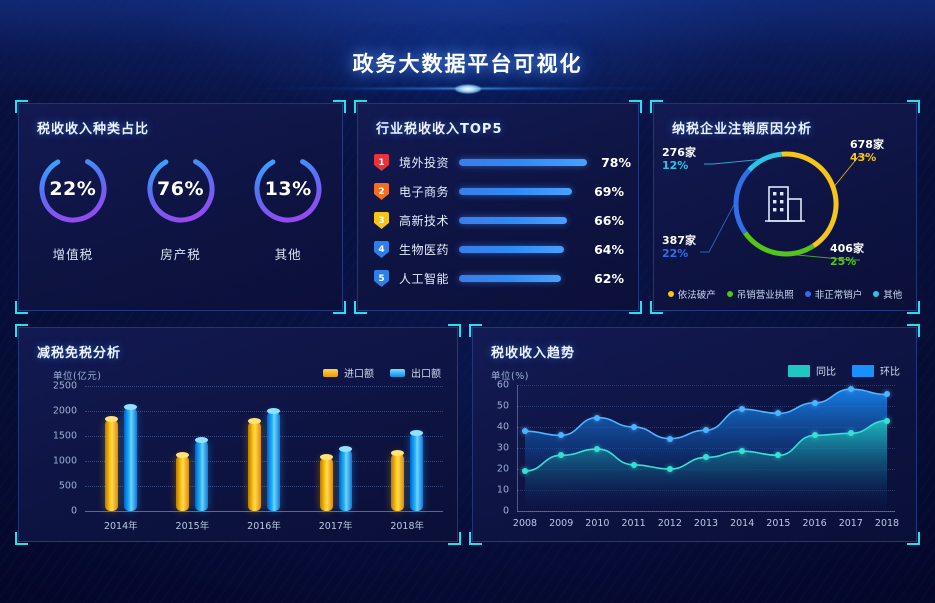 The image size is (935, 603). I want to click on gridline, so click(706, 511).